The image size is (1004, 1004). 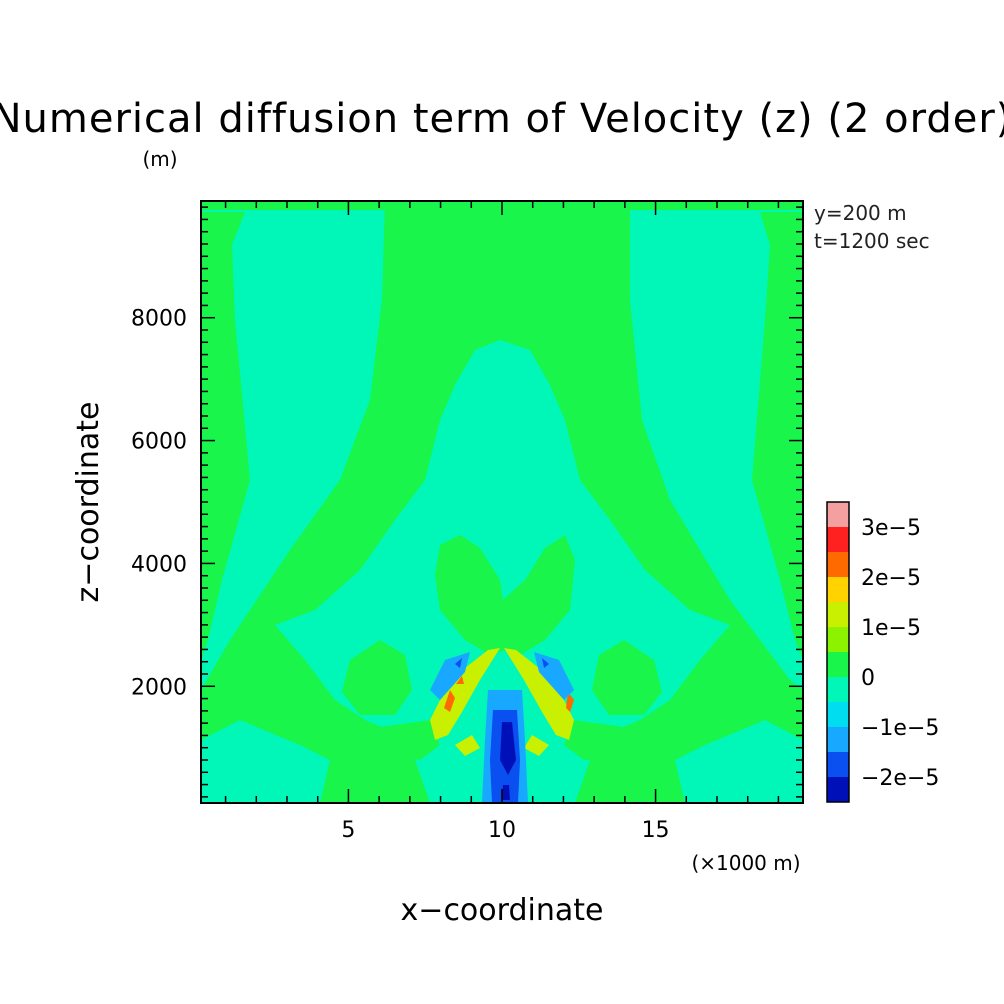 I want to click on x-axis-multiplier: (×1000 m), so click(x=745, y=863).